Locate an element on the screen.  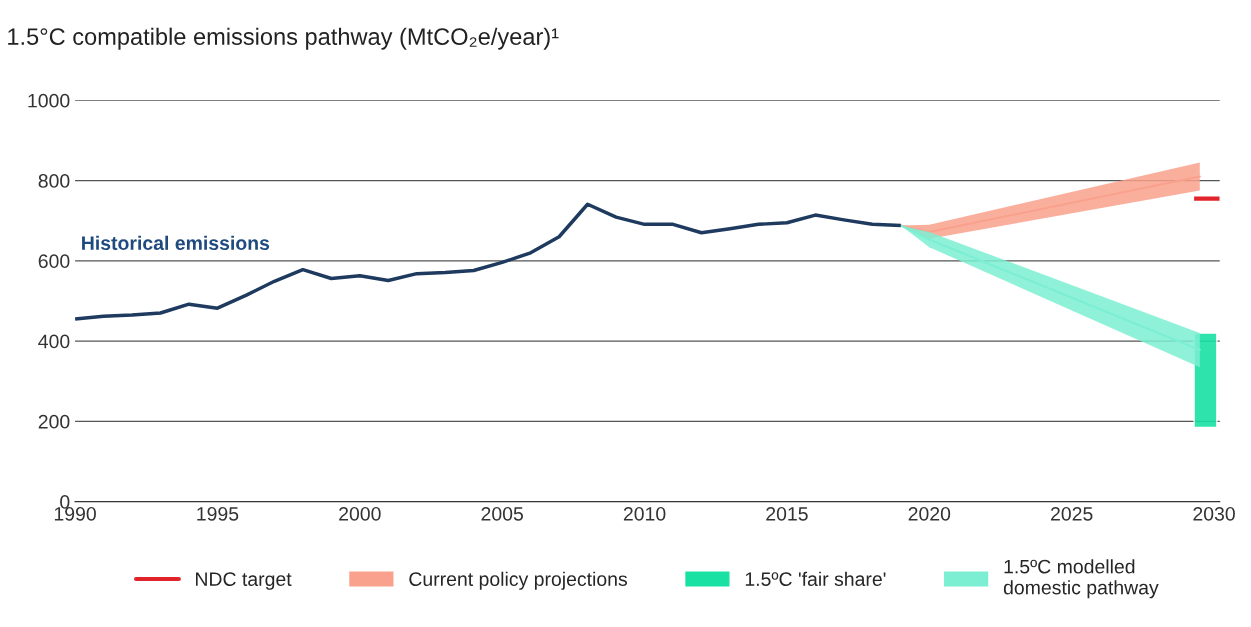
x-tick-label: 1990 is located at coordinates (75, 513).